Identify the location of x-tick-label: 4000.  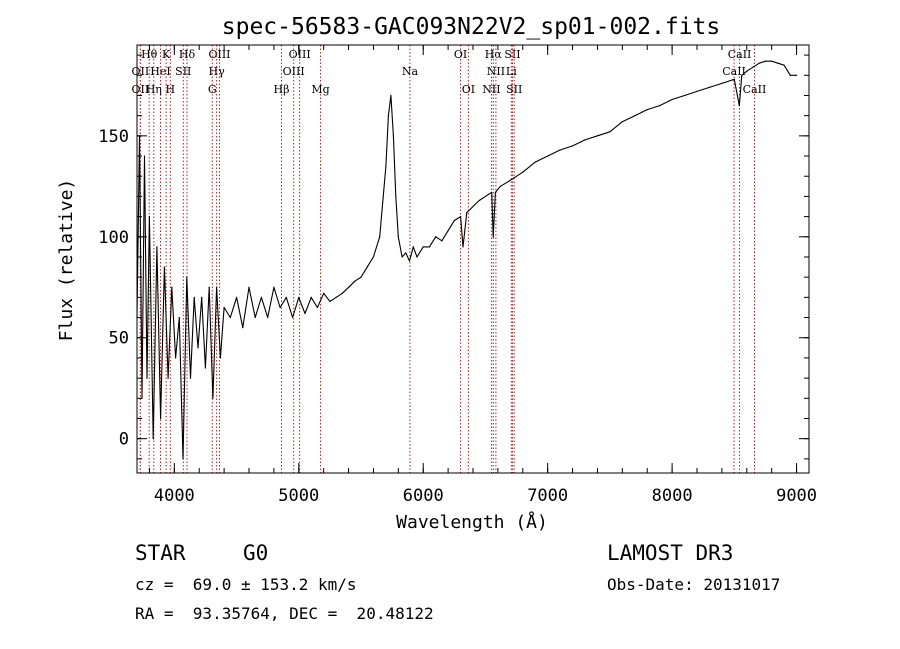
(174, 496).